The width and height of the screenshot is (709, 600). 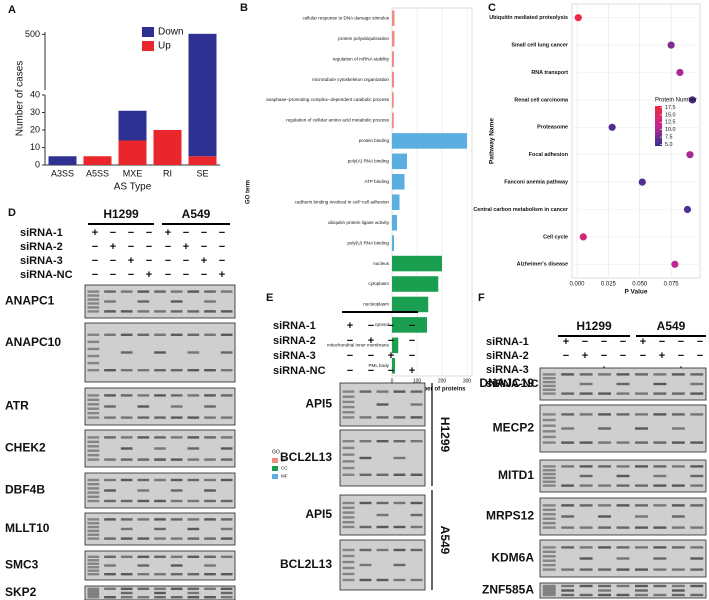 I want to click on y-tick-label: ATP binding, so click(x=376, y=181).